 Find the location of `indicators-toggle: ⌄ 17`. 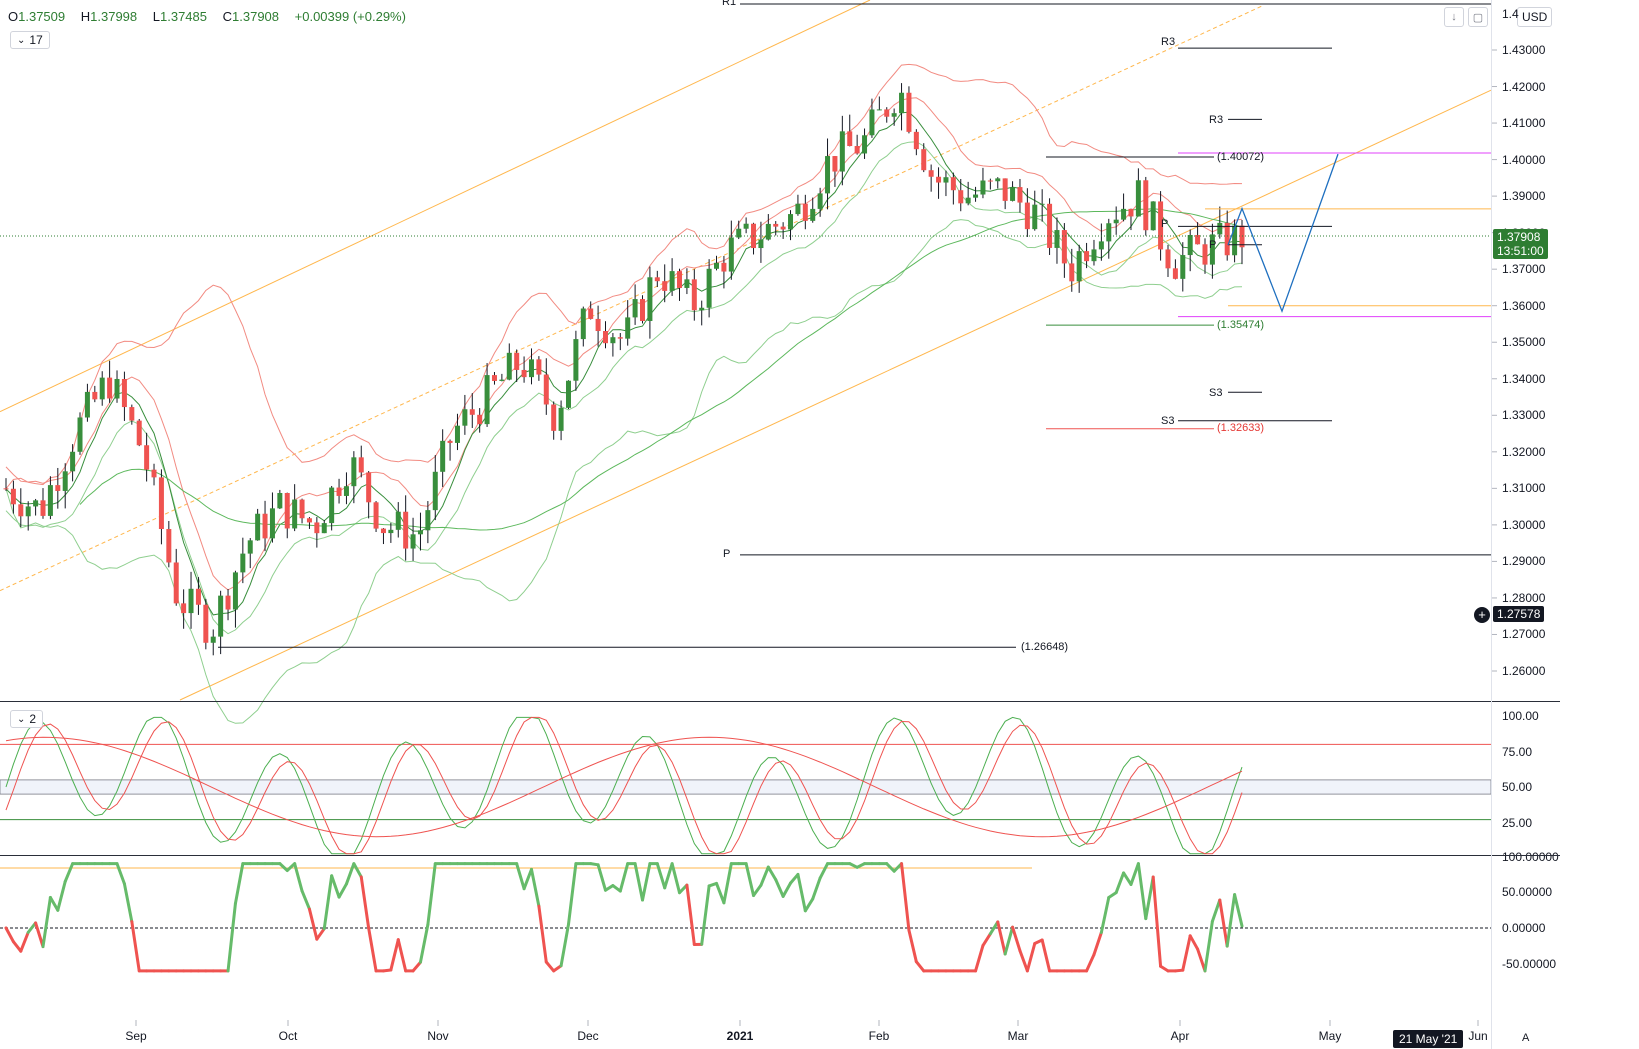

indicators-toggle: ⌄ 17 is located at coordinates (30, 40).